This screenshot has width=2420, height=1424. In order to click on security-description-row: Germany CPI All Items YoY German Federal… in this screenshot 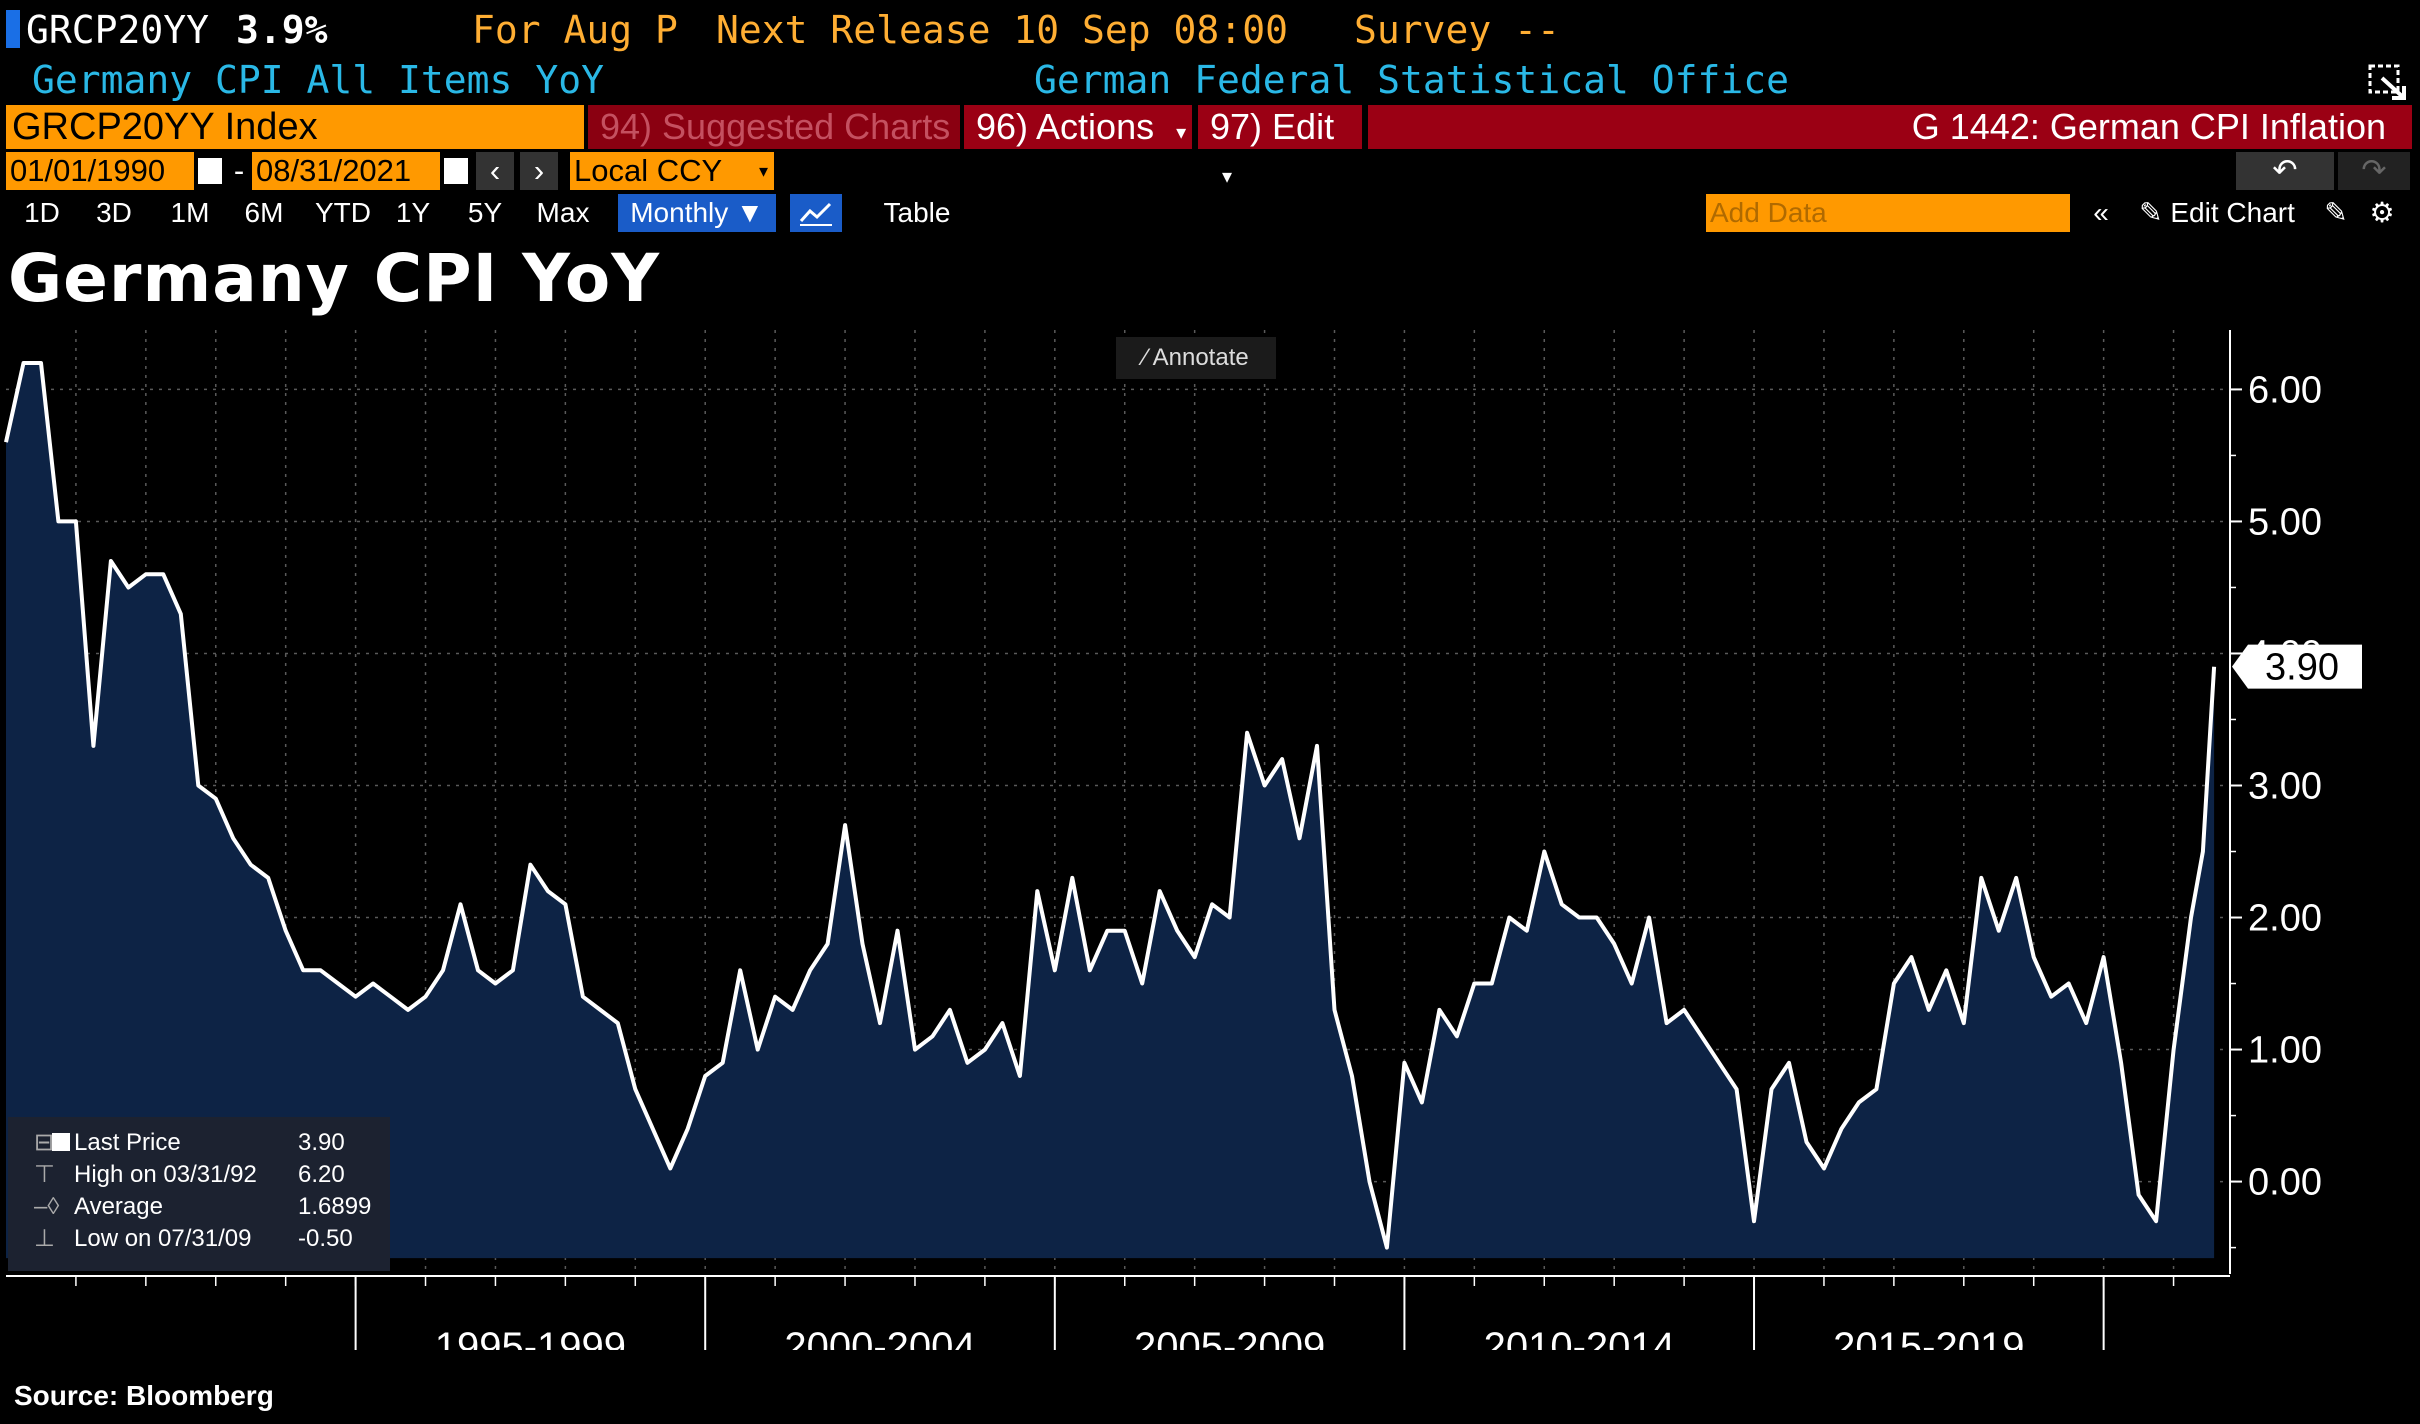, I will do `click(1210, 80)`.